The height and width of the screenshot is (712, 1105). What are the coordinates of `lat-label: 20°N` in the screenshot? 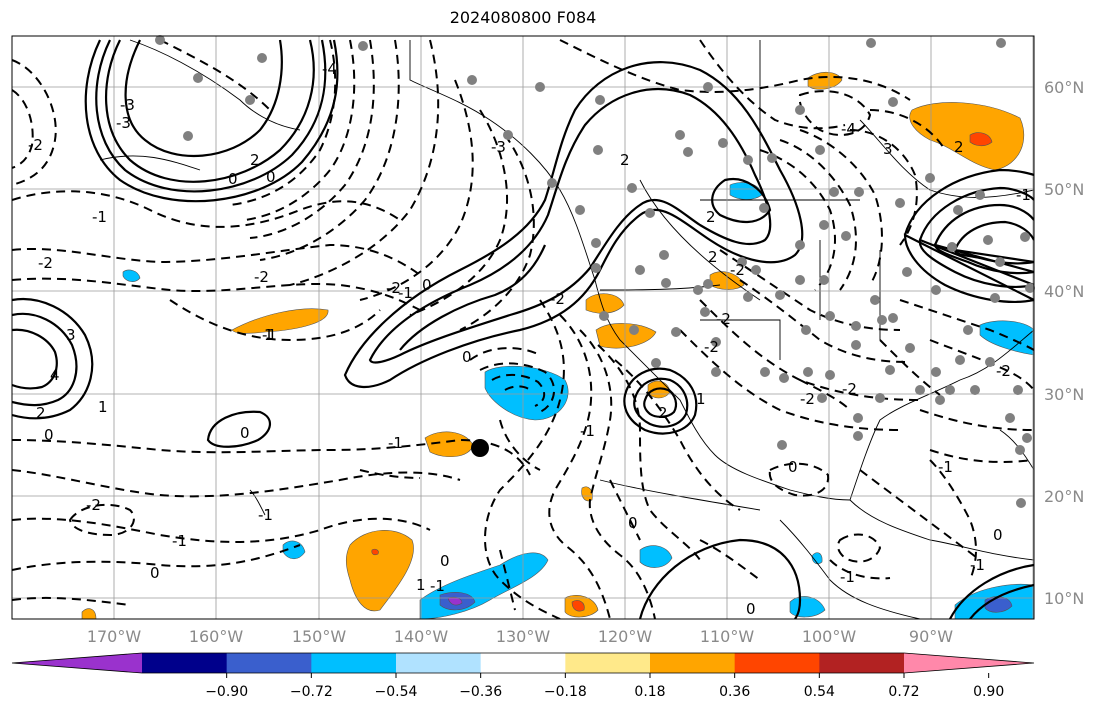 It's located at (1064, 496).